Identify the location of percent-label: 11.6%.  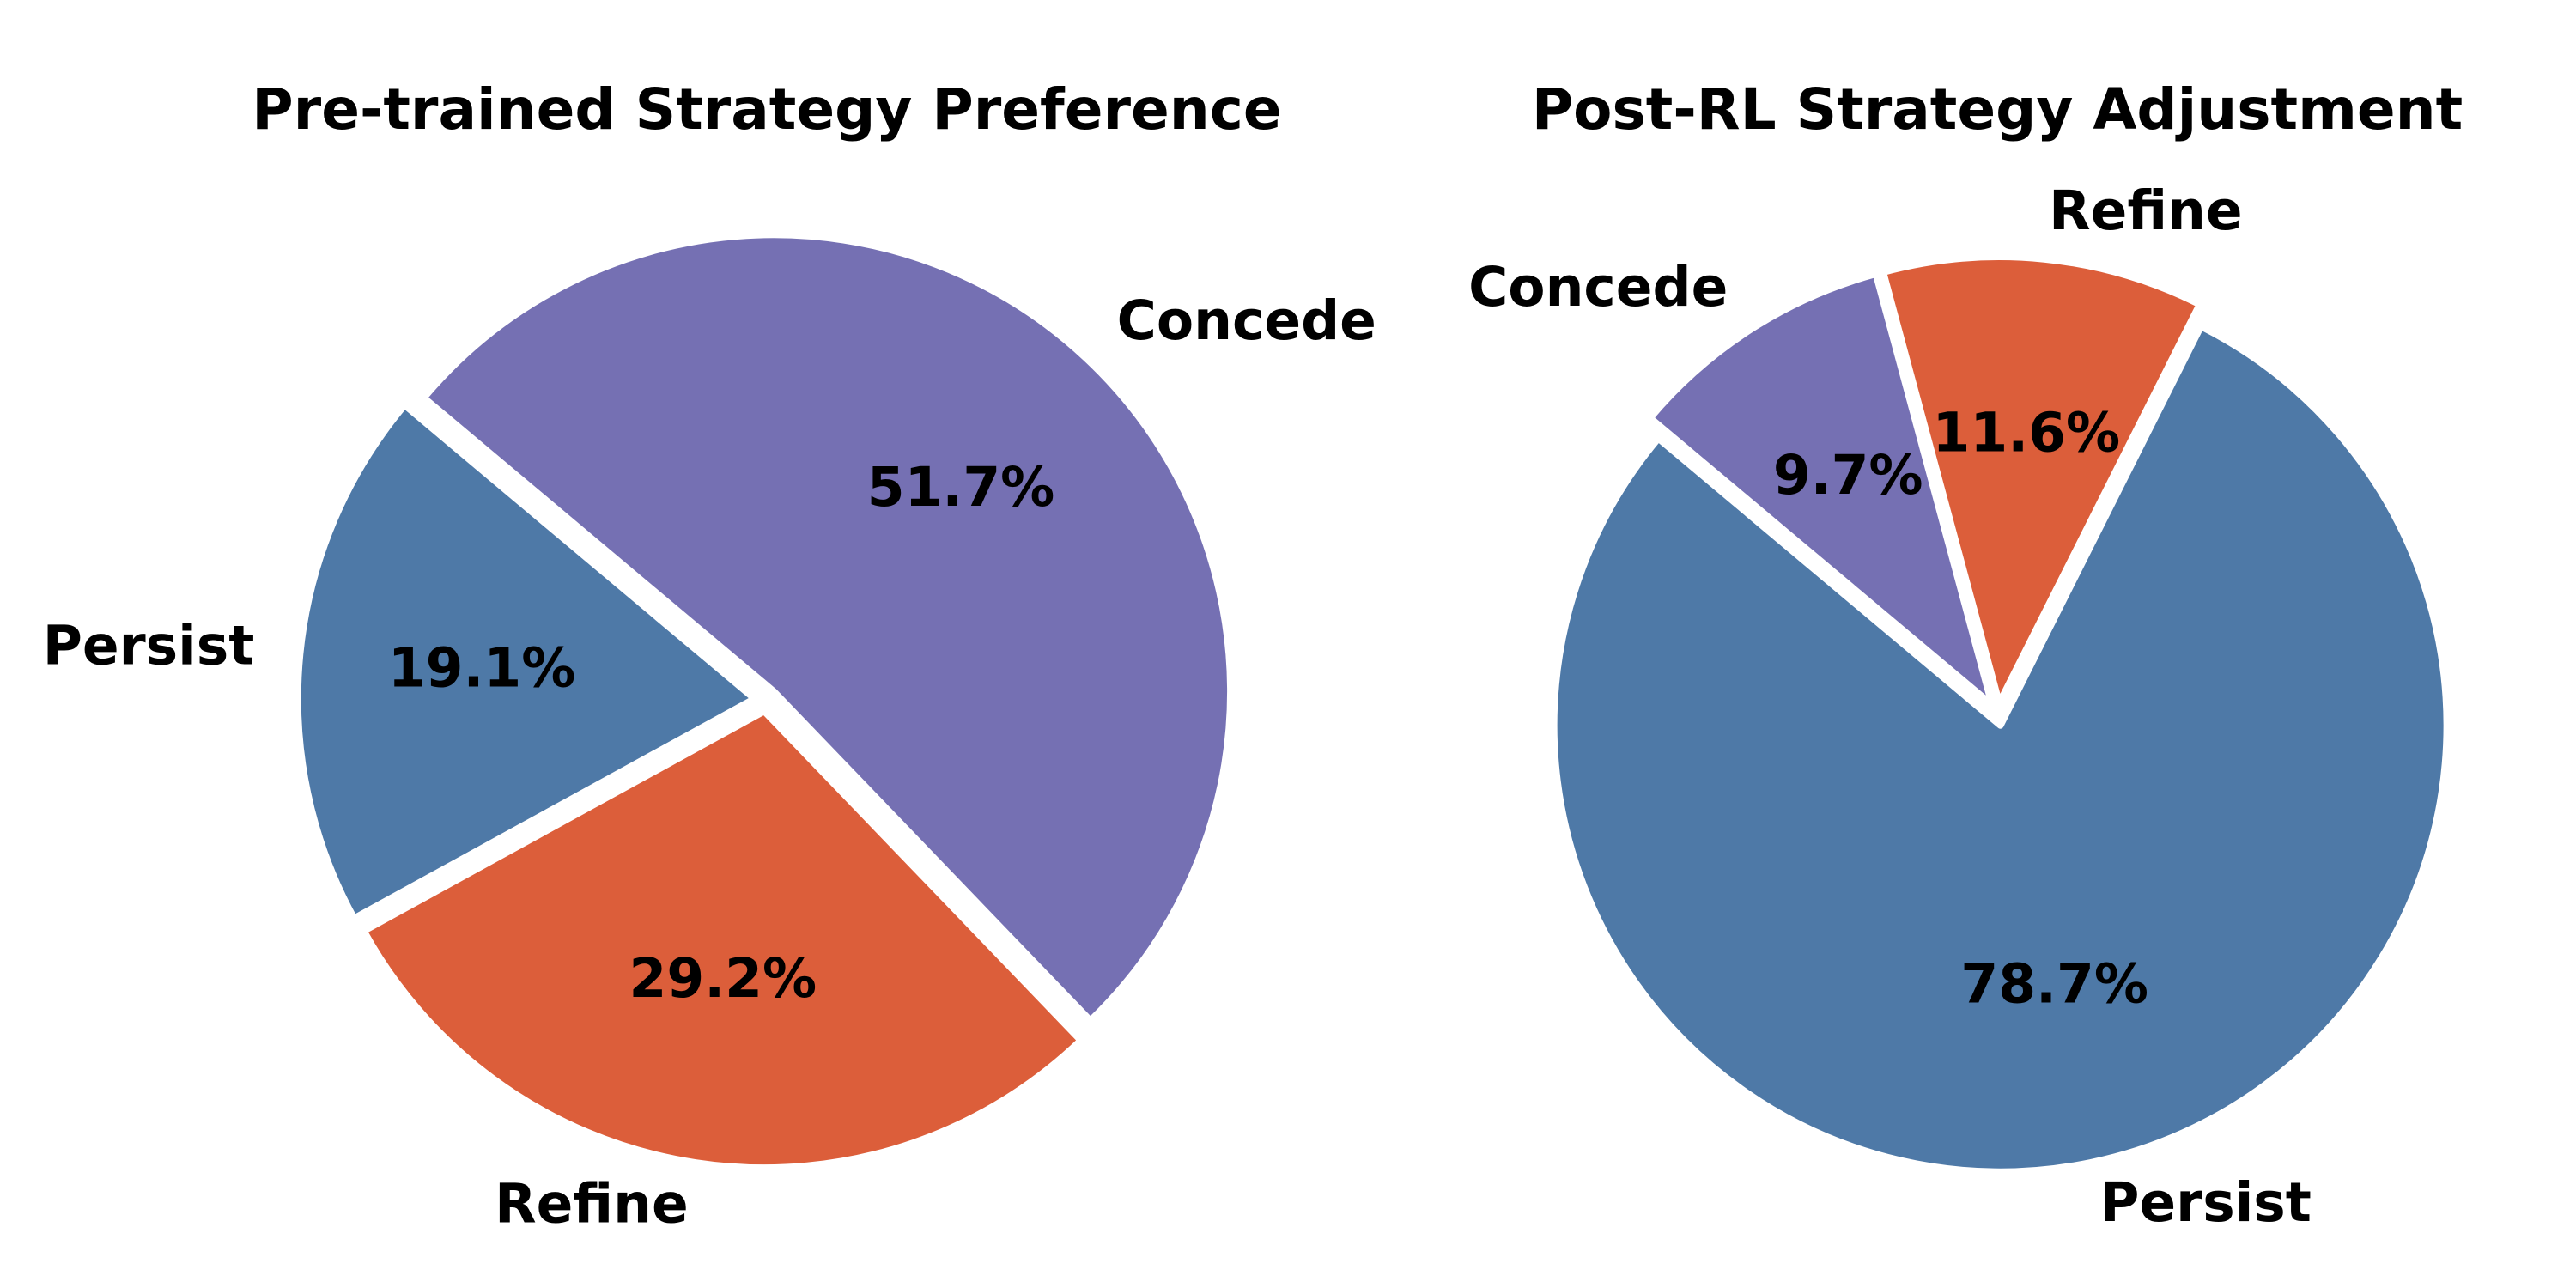
(2027, 433).